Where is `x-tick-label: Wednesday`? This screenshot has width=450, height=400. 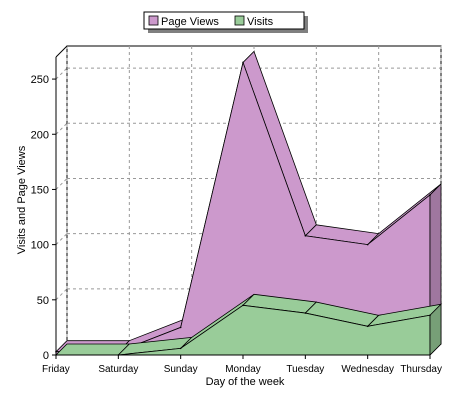
x-tick-label: Wednesday is located at coordinates (367, 369).